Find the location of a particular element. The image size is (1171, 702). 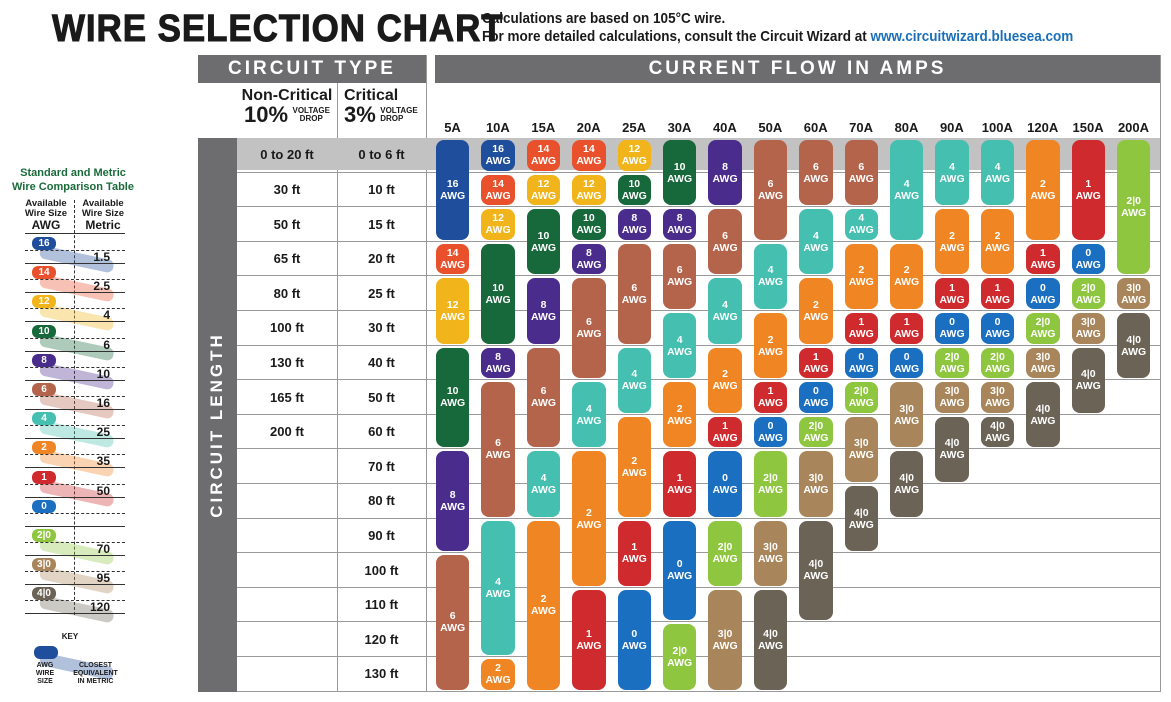

circuit-length-bar is located at coordinates (217, 415).